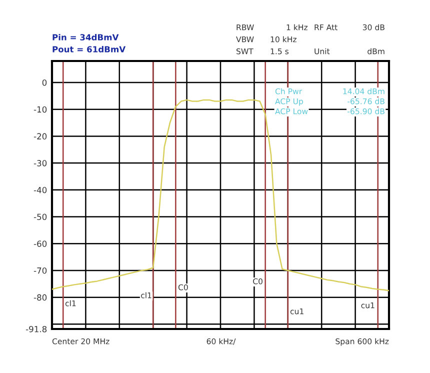  I want to click on y-tick-label: -10, so click(40, 109).